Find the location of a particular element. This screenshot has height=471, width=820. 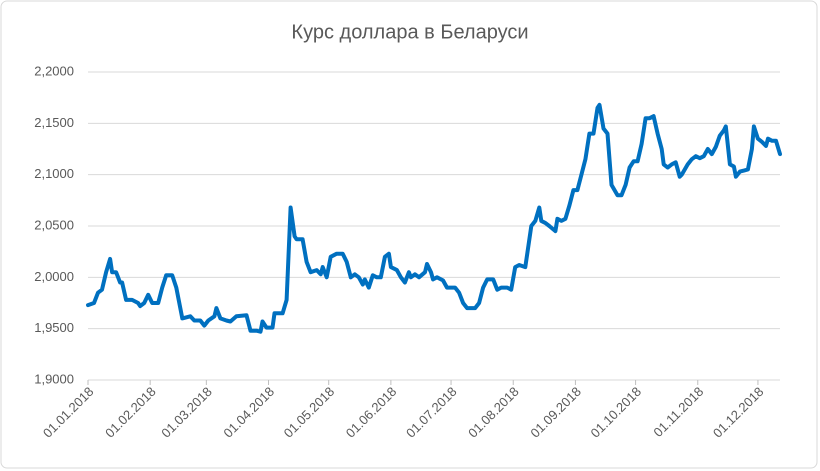

y-tick-label: 2,1000 is located at coordinates (54, 173).